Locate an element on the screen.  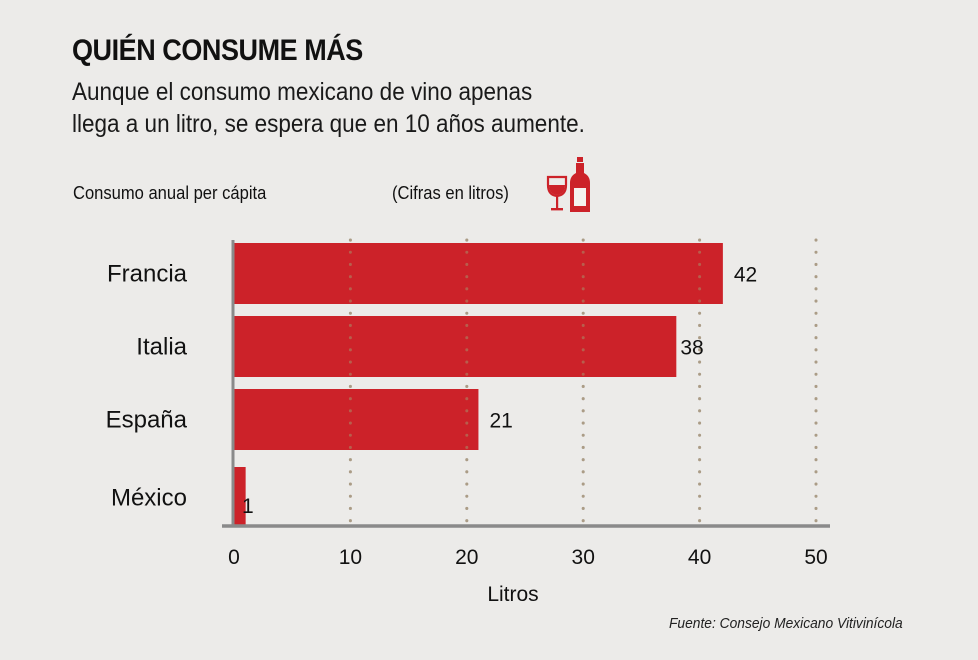
x-axis-title: Litros is located at coordinates (512, 594).